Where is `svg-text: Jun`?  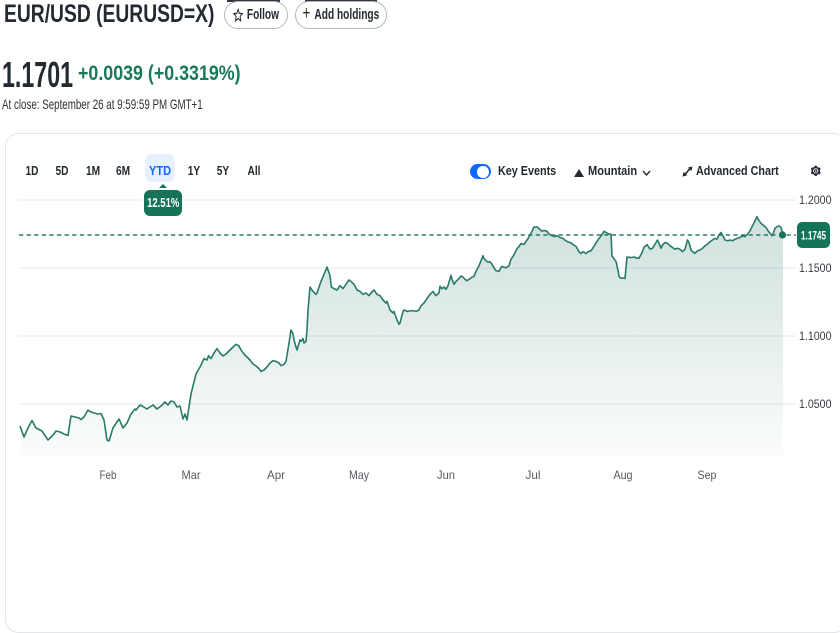
svg-text: Jun is located at coordinates (446, 475).